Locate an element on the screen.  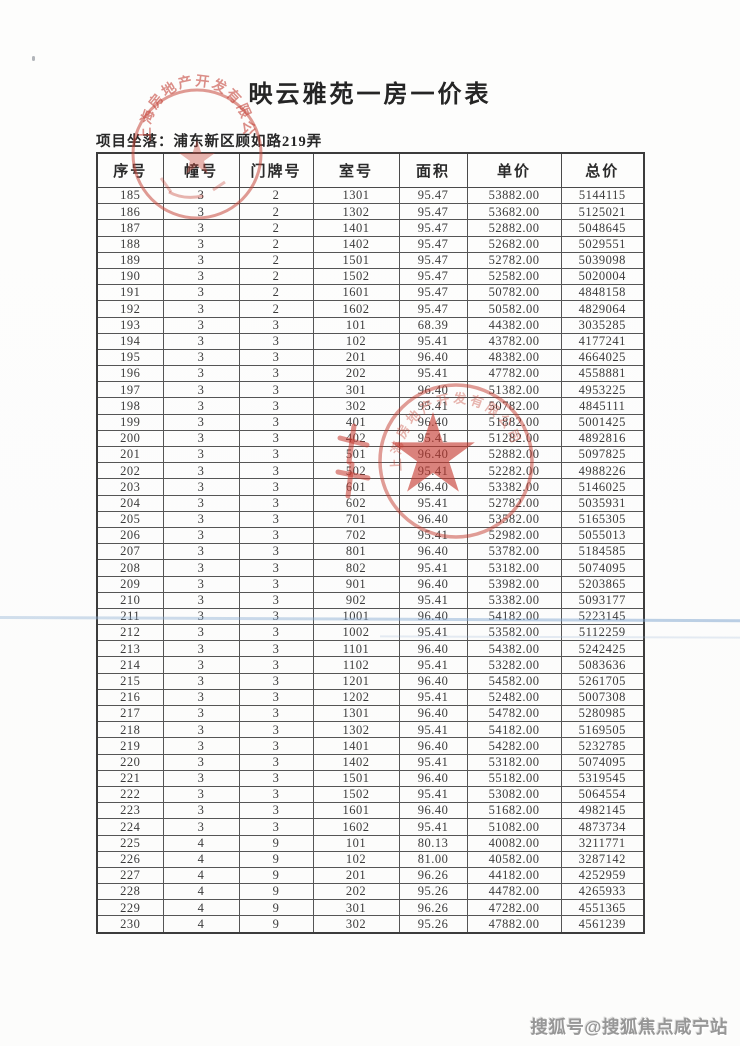
table-cell: 4252959 is located at coordinates (602, 875).